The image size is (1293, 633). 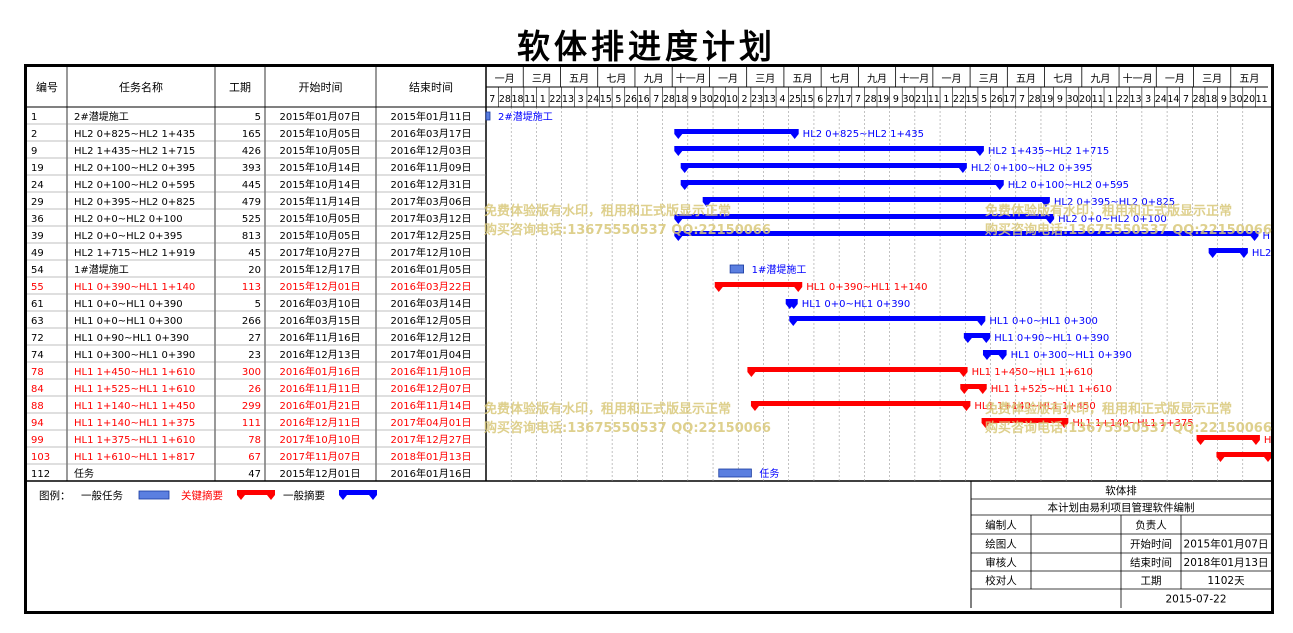 I want to click on bar-label: HL1 1+140~HL1 1+375, so click(x=1132, y=423).